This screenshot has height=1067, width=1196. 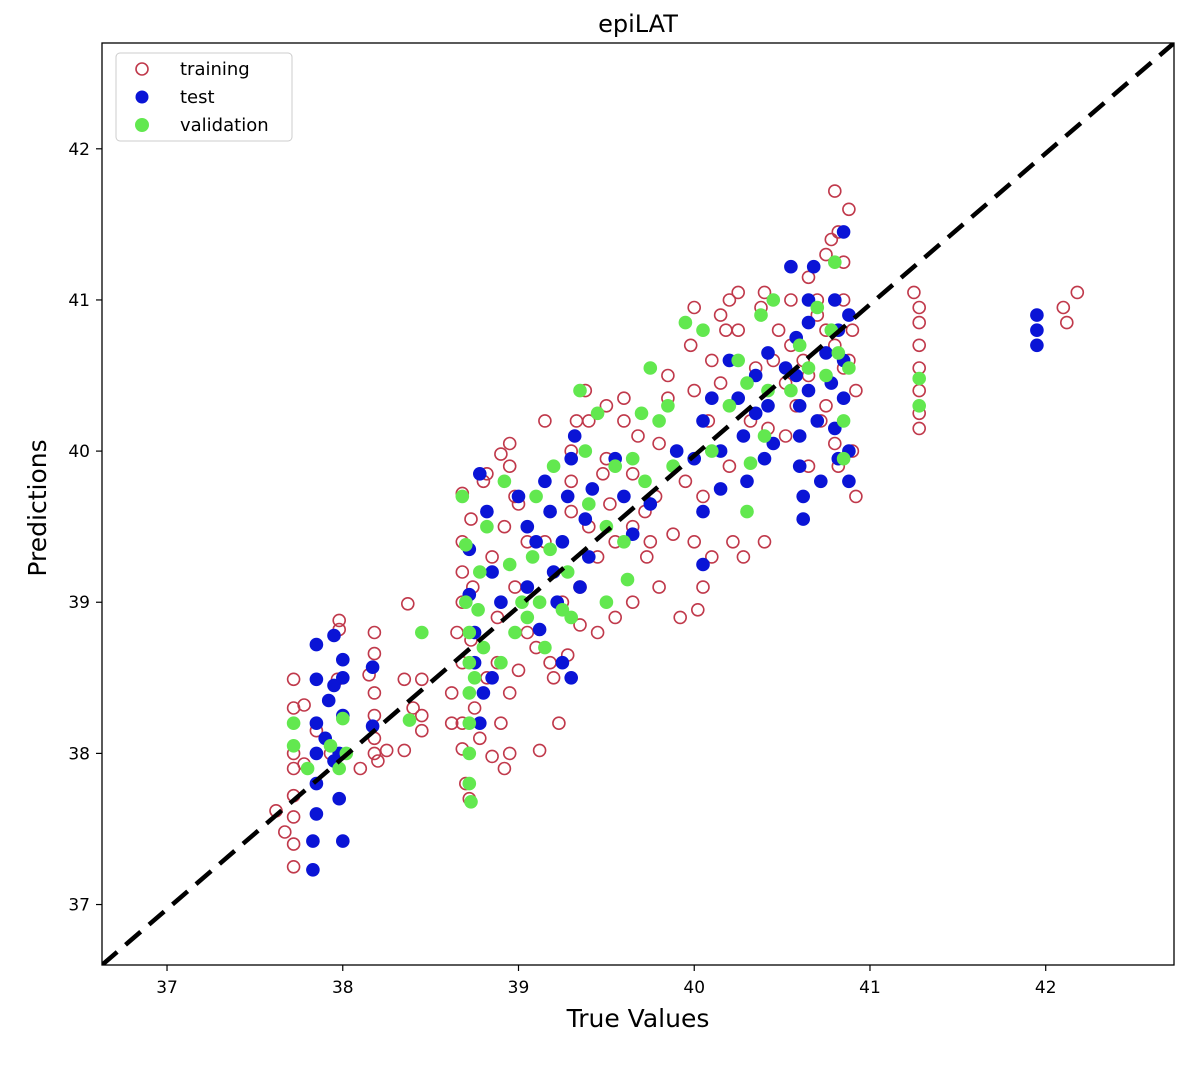 I want to click on x-tick-label: 39, so click(x=519, y=988).